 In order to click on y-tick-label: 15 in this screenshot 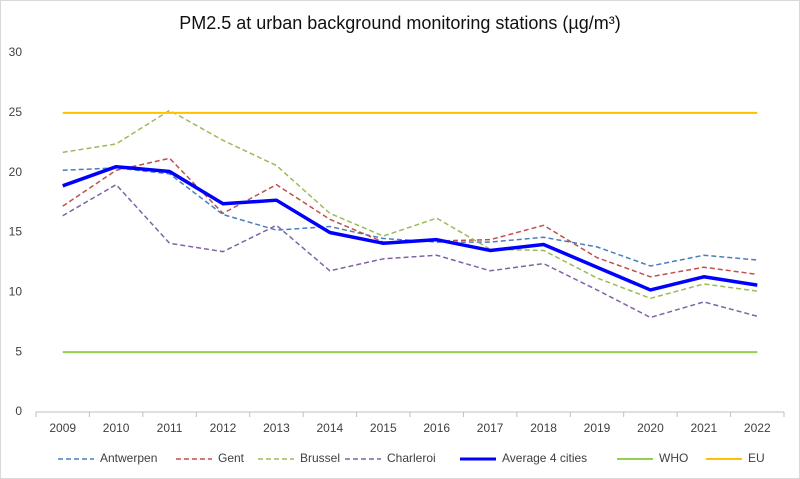, I will do `click(16, 232)`.